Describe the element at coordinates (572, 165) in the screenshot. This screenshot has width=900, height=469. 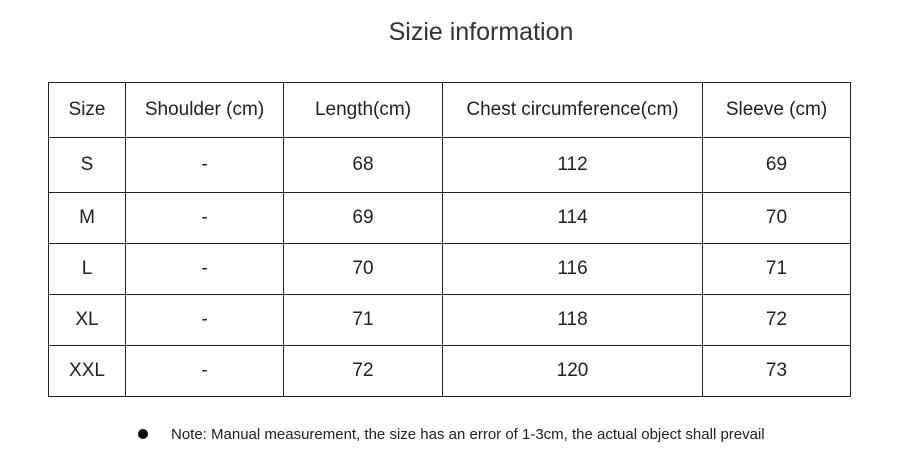
I see `cell-chest: 112` at that location.